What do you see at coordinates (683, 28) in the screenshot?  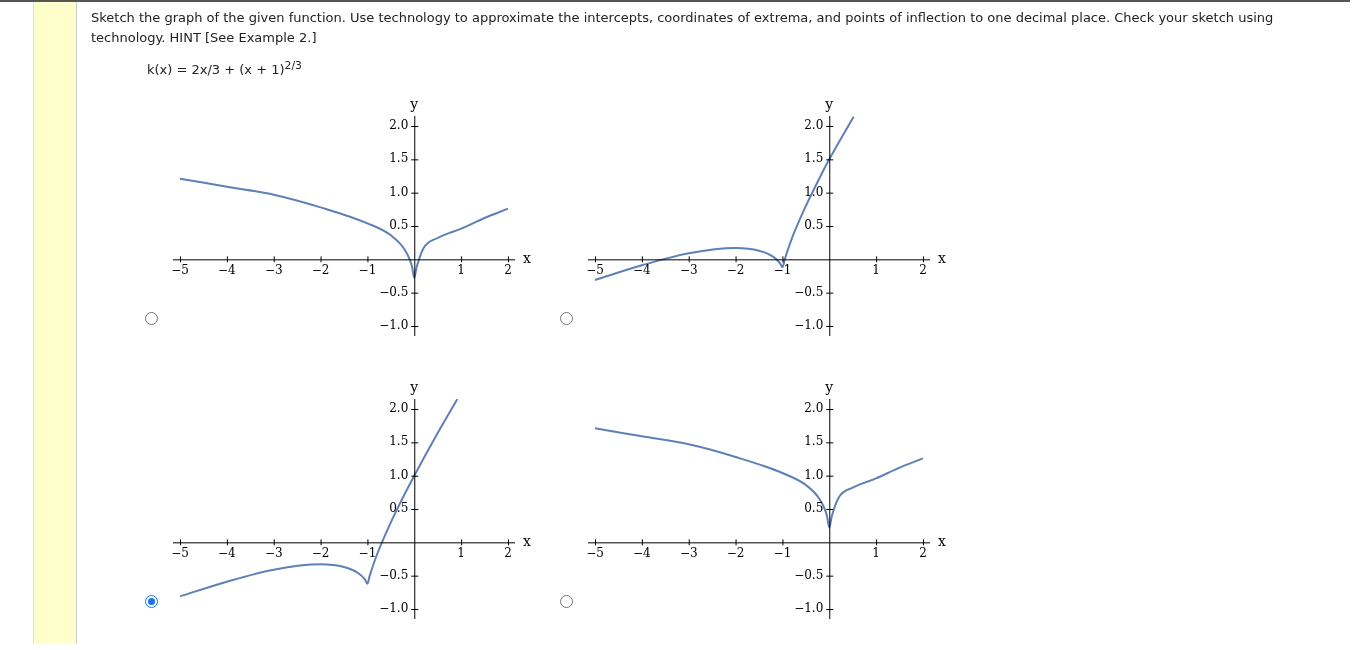 I see `text: Sketch the graph of the given function. Use technology to approximate the intercepts, coordinates of extrema, and points of inflection to one decimal place. Check your sketch using technology. HINT [See Example 2.]` at bounding box center [683, 28].